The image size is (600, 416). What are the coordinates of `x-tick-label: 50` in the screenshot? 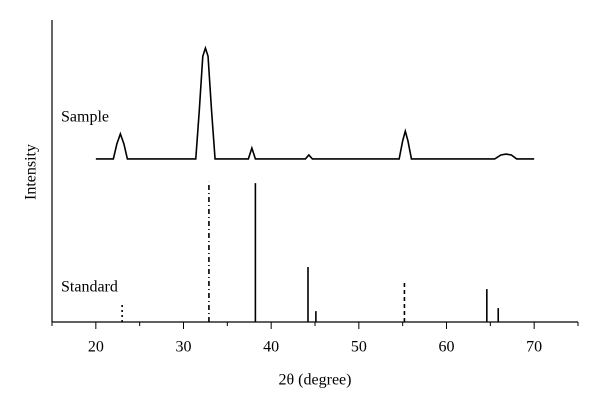 It's located at (359, 347).